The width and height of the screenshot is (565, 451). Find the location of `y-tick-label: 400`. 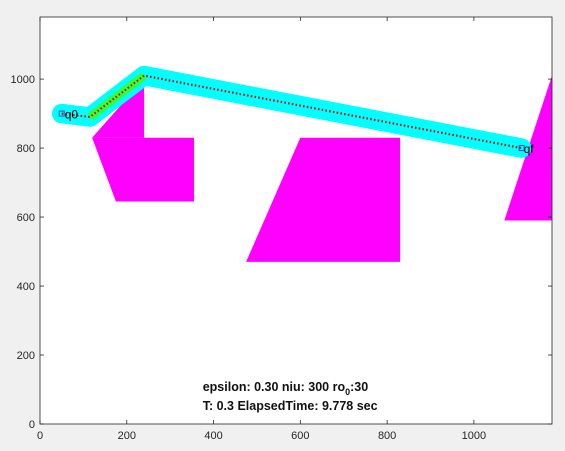

y-tick-label: 400 is located at coordinates (26, 287).